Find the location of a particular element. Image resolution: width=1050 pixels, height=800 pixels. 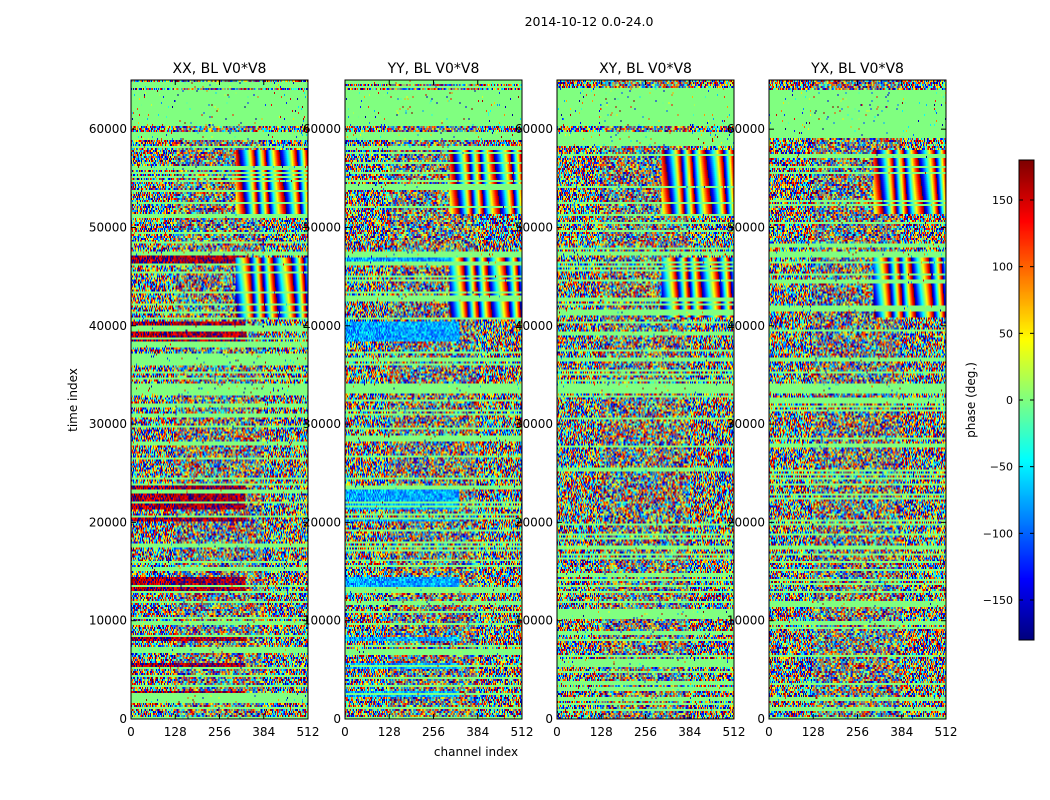

figure-suptitle: 2014-10-12 0.0-24.0 is located at coordinates (589, 21).